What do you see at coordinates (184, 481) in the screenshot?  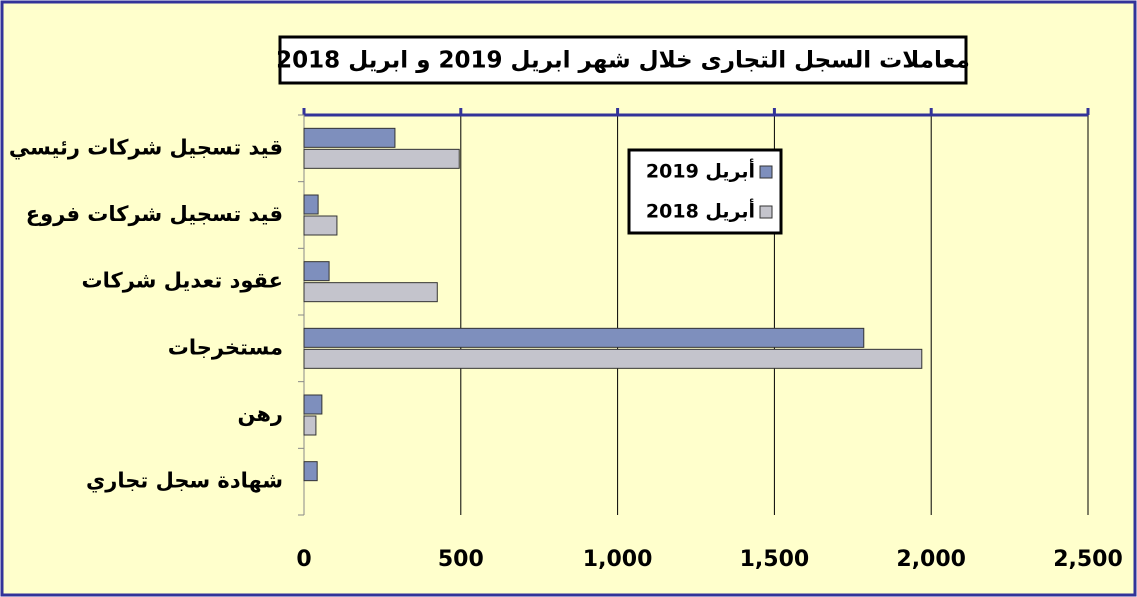 I see `y-tick-label: شهادة سجل تجاري` at bounding box center [184, 481].